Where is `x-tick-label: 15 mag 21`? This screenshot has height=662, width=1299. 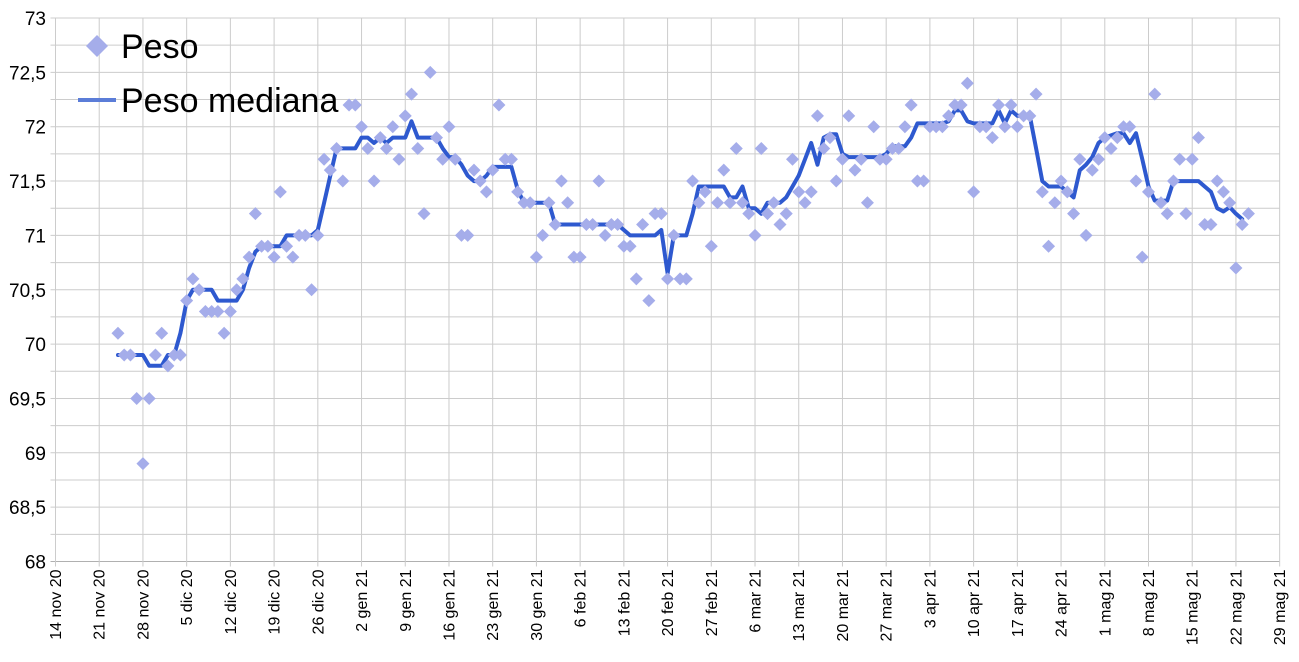 x-tick-label: 15 mag 21 is located at coordinates (1193, 607).